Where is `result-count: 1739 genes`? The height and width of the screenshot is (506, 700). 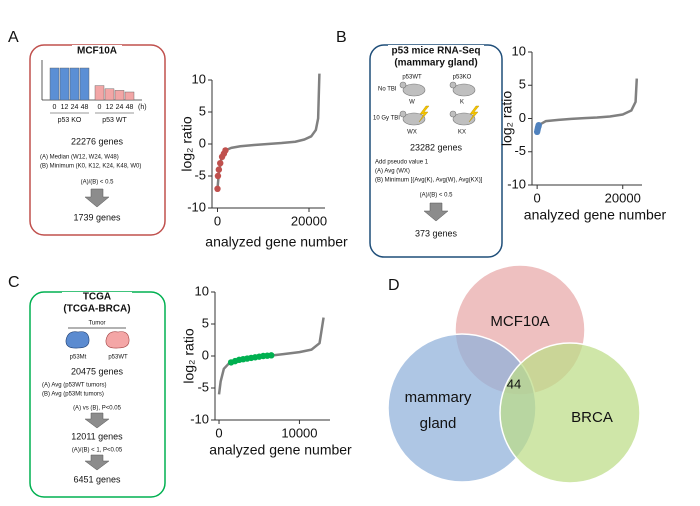
result-count: 1739 genes is located at coordinates (97, 217).